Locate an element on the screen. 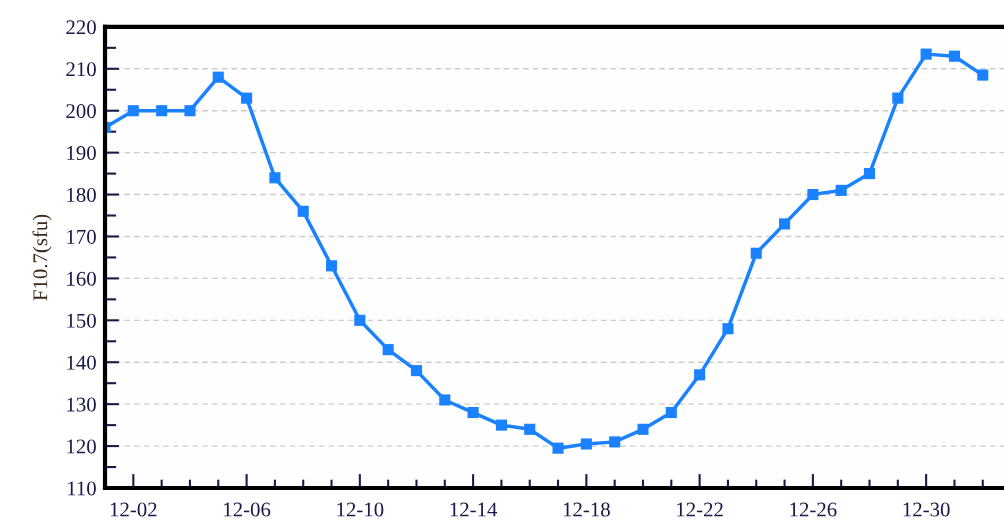  y-tick-label: 120 is located at coordinates (81, 446).